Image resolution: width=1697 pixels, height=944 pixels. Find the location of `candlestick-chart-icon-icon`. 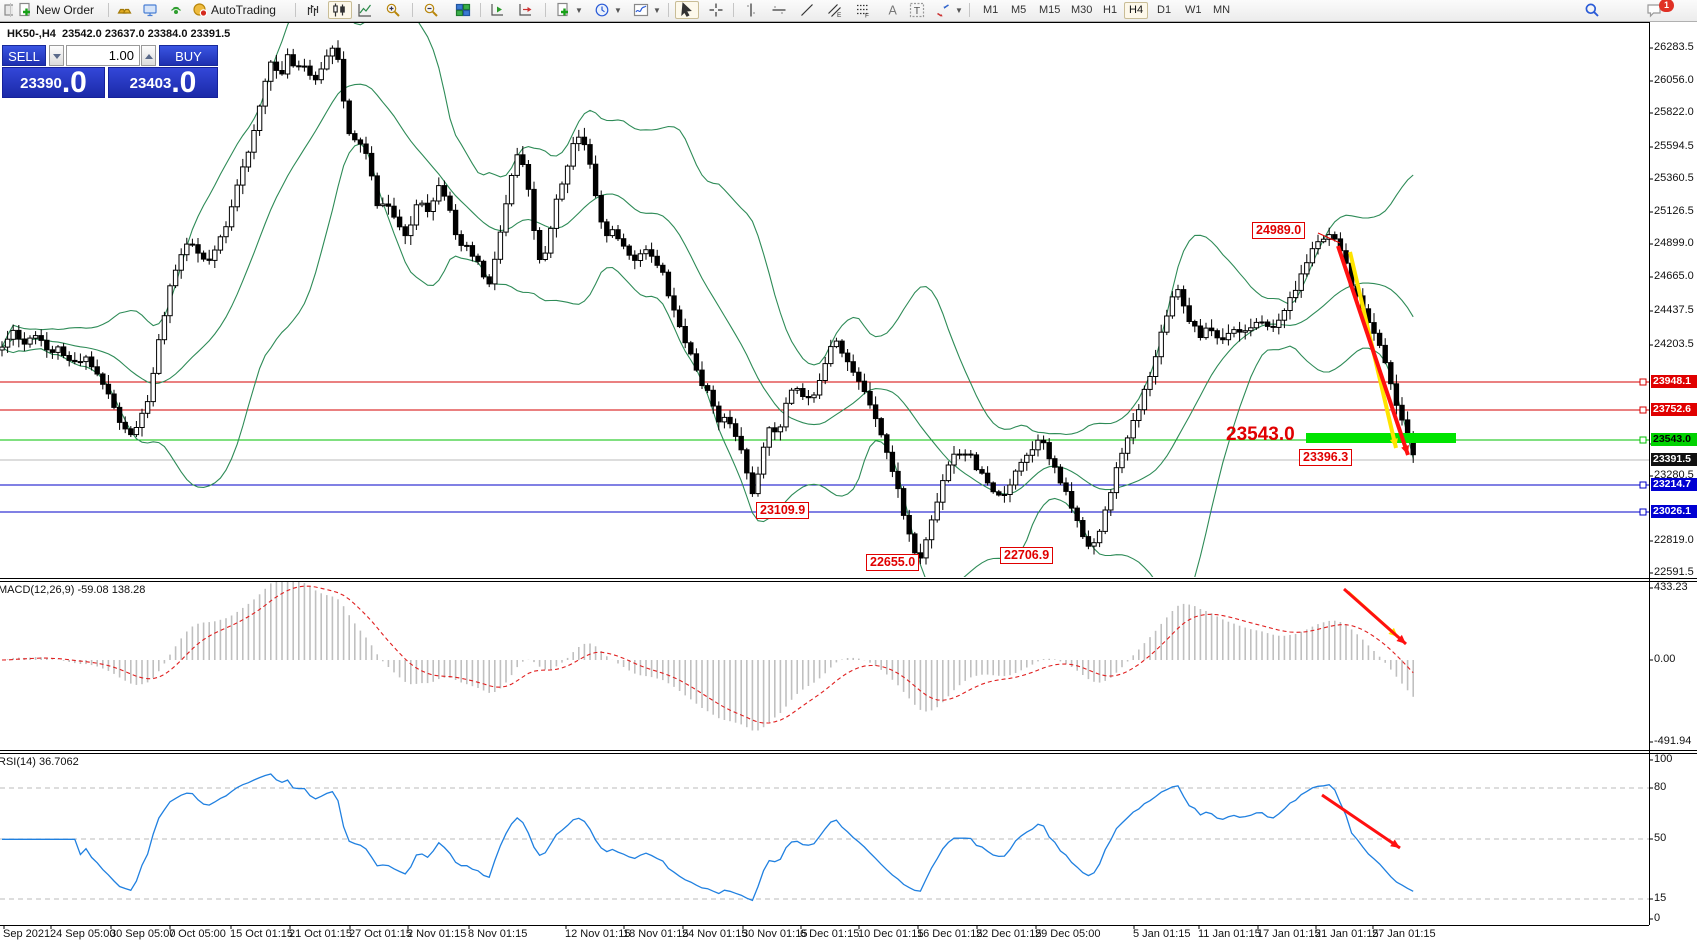

candlestick-chart-icon-icon is located at coordinates (339, 10).